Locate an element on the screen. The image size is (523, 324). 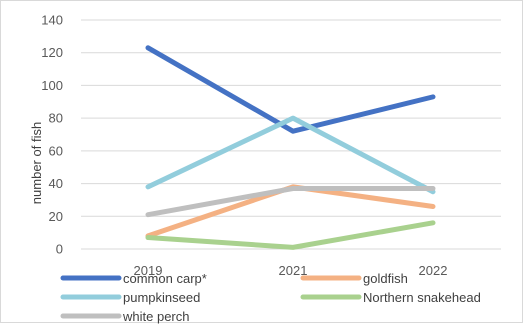
x-tick-labels: 2019 2021 2022 is located at coordinates (291, 270).